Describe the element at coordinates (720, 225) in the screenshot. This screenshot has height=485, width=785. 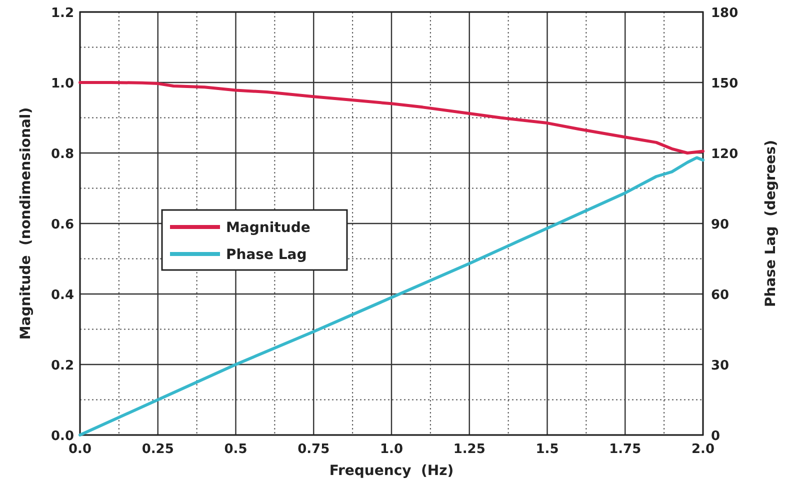
I see `y2-tick-label: 90` at that location.